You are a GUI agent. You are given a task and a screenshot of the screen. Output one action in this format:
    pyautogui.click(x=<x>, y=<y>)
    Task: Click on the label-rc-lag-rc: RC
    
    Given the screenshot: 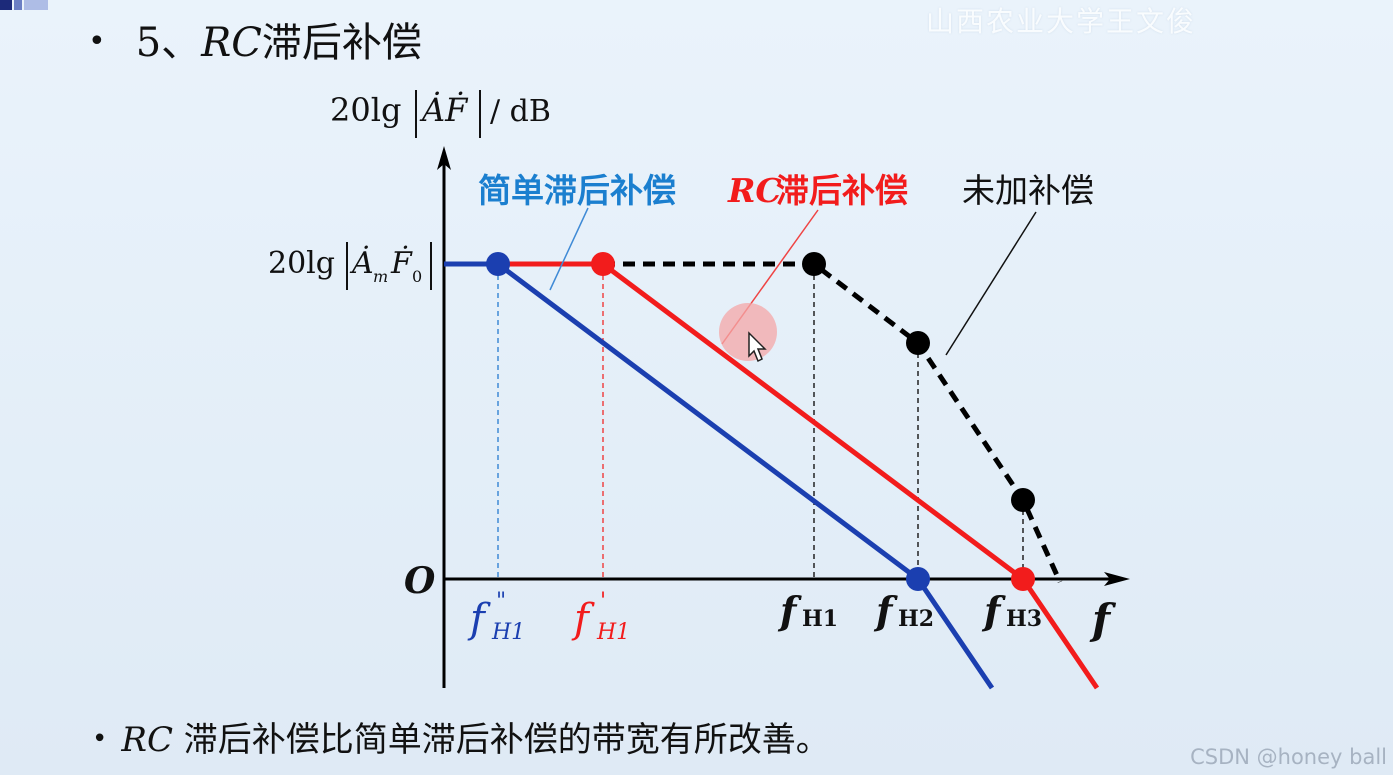 What is the action you would take?
    pyautogui.click(x=754, y=190)
    